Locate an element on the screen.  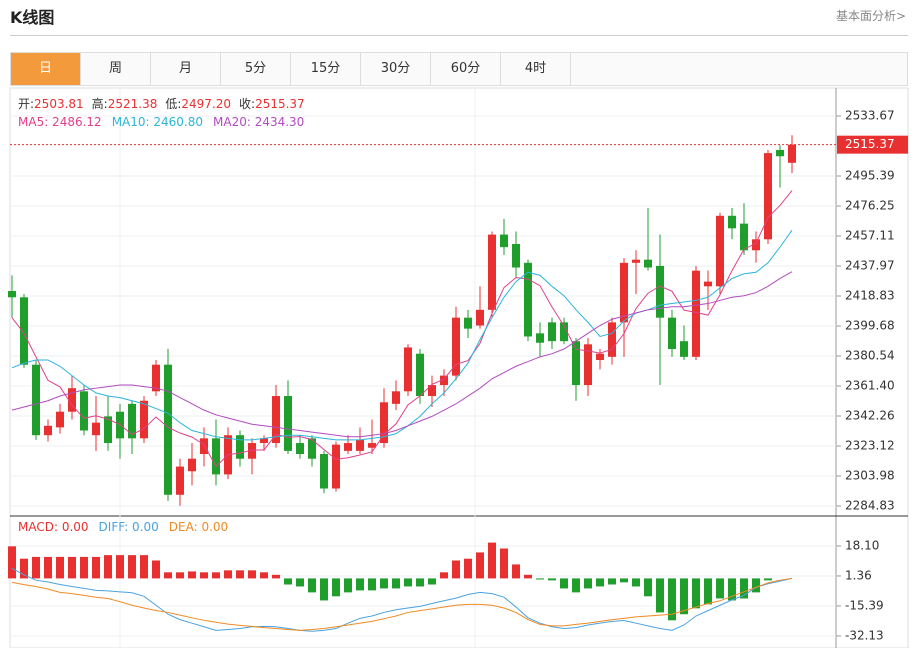
last-price-box is located at coordinates (872, 144).